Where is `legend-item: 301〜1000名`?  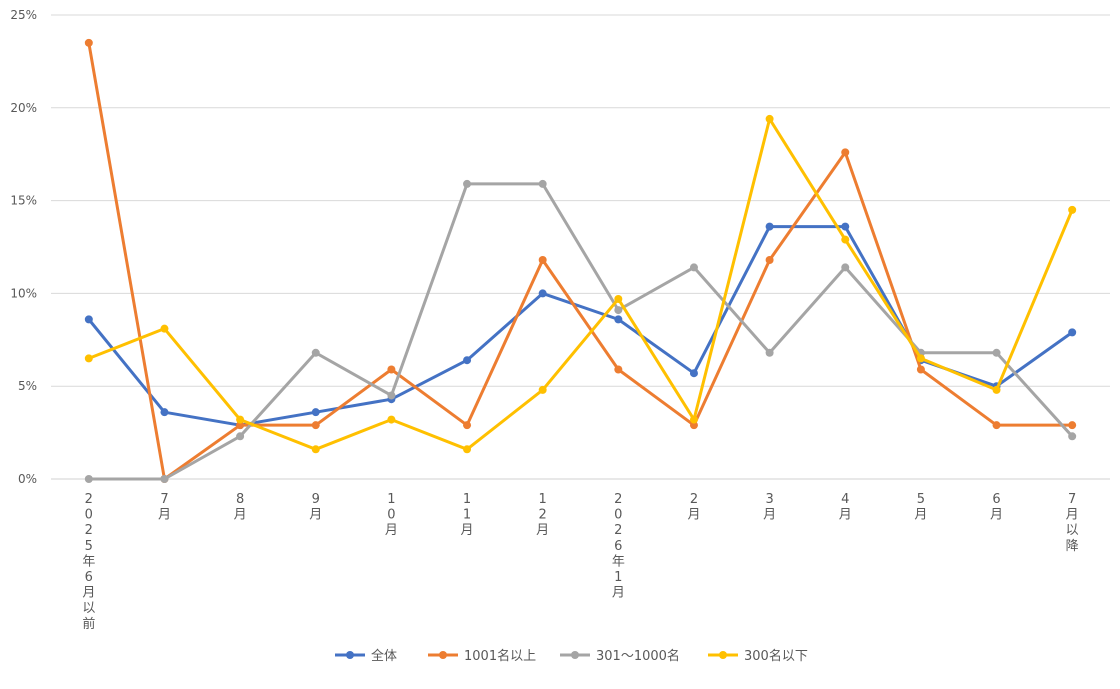 legend-item: 301〜1000名 is located at coordinates (620, 656).